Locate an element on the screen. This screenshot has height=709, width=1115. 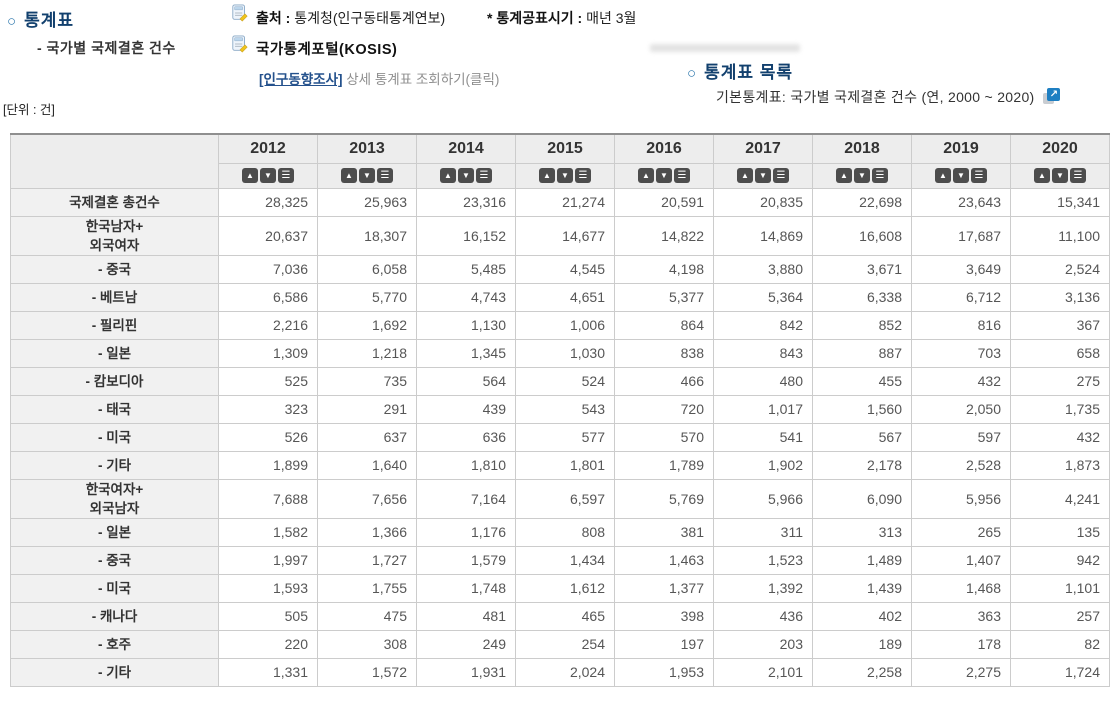
data-cell-2014: 1,579 is located at coordinates (466, 560).